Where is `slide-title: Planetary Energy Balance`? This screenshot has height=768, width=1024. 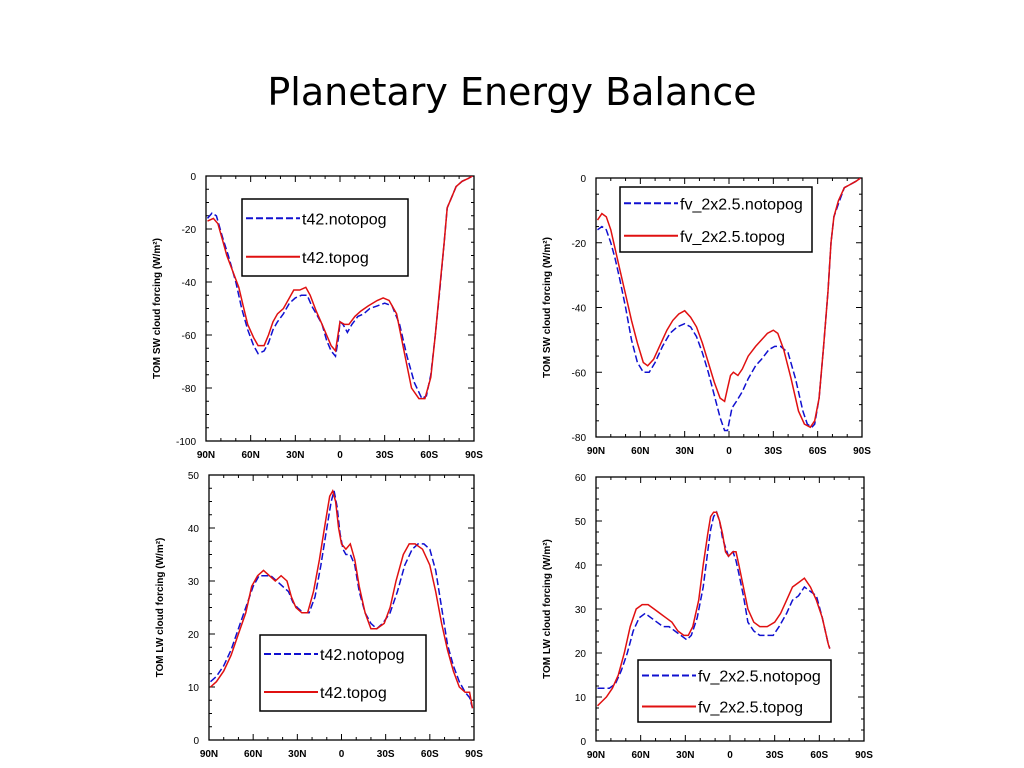 slide-title: Planetary Energy Balance is located at coordinates (512, 92).